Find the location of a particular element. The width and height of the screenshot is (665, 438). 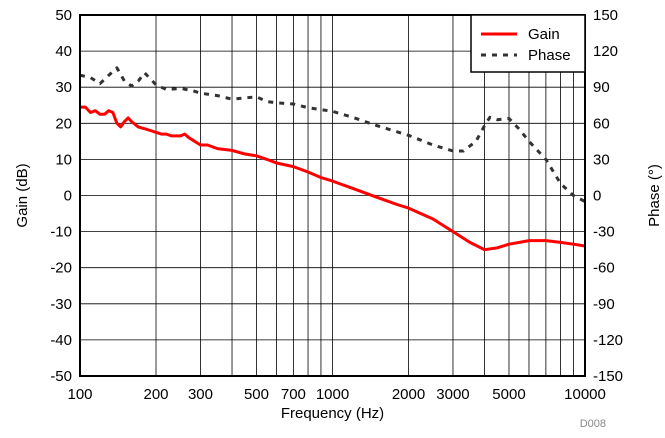

left-y-tick-label: -50 is located at coordinates (61, 376).